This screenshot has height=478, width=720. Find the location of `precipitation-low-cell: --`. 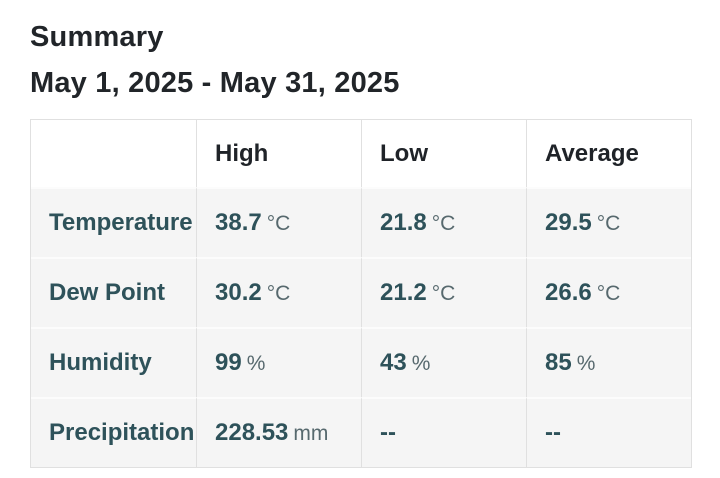

precipitation-low-cell: -- is located at coordinates (443, 432).